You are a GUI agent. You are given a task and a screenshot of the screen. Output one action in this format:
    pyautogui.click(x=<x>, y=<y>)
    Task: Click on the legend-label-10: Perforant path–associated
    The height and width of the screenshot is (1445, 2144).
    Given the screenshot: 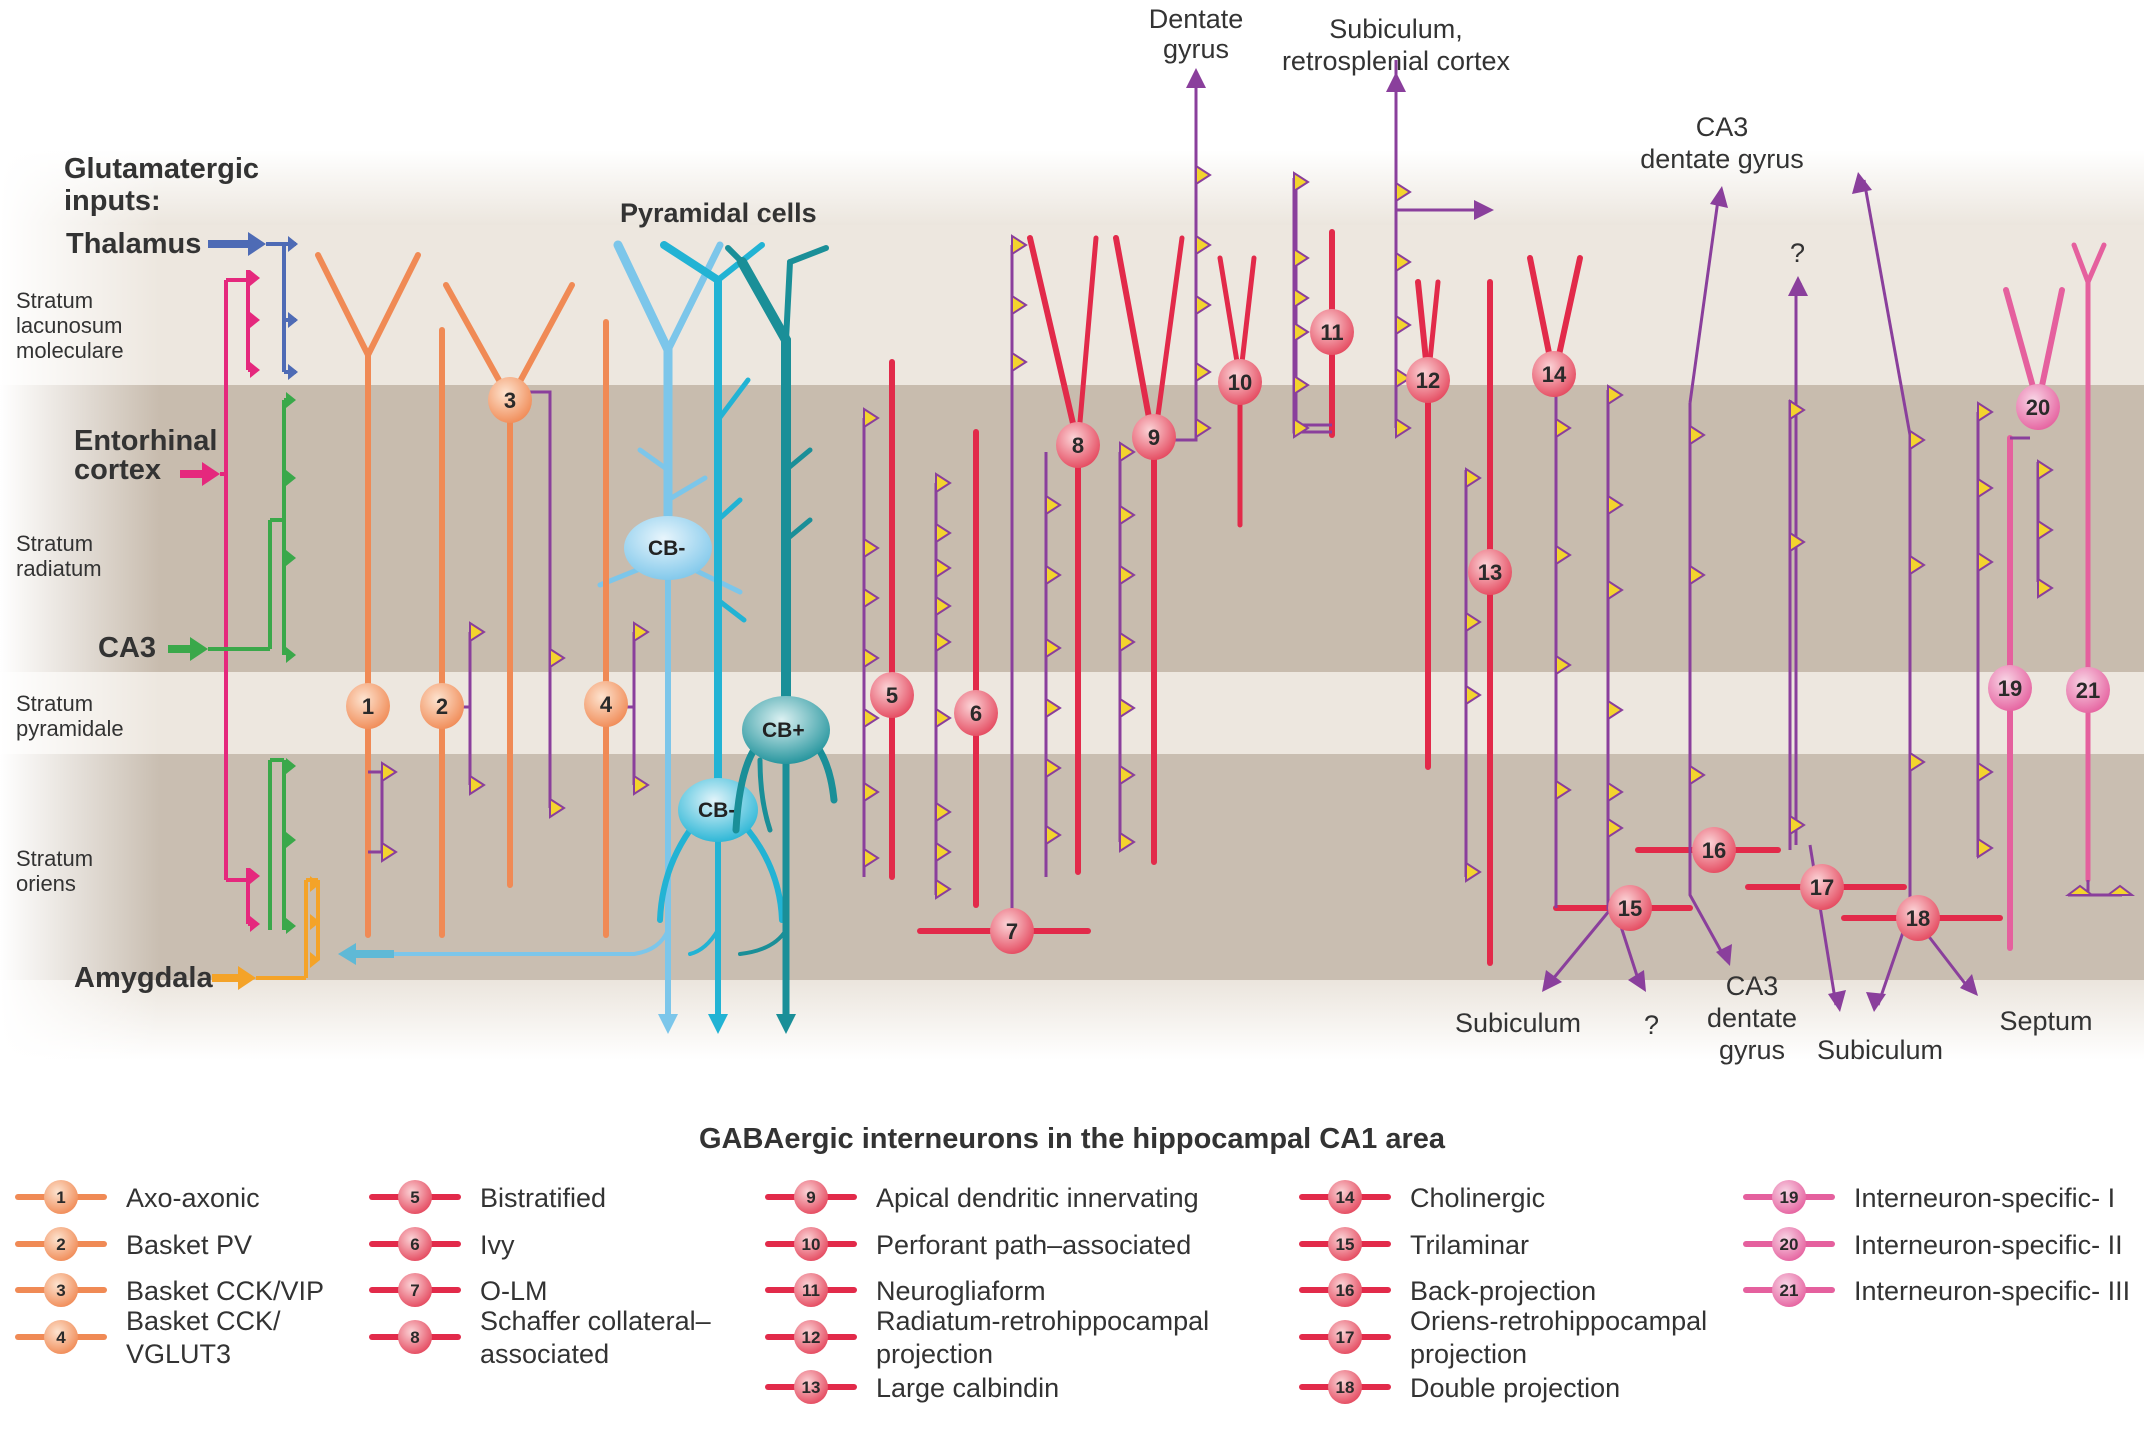 What is the action you would take?
    pyautogui.click(x=1033, y=1245)
    